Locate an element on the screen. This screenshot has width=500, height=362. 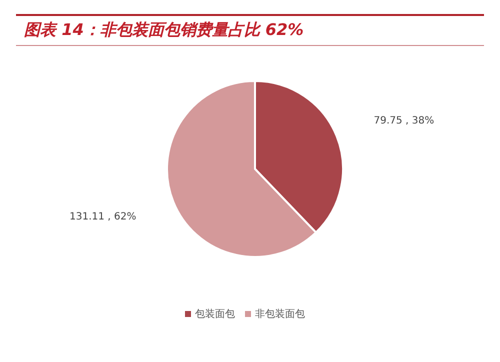
legend-label: 包装面包 is located at coordinates (215, 314).